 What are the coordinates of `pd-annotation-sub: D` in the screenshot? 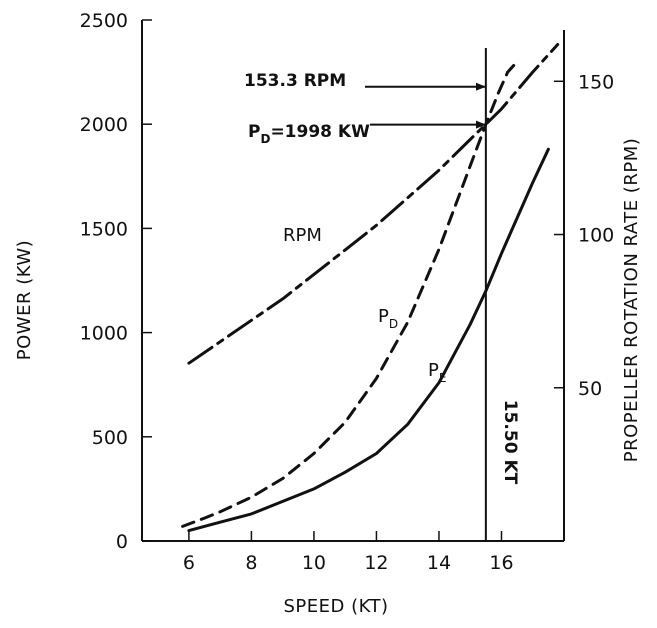 It's located at (265, 139).